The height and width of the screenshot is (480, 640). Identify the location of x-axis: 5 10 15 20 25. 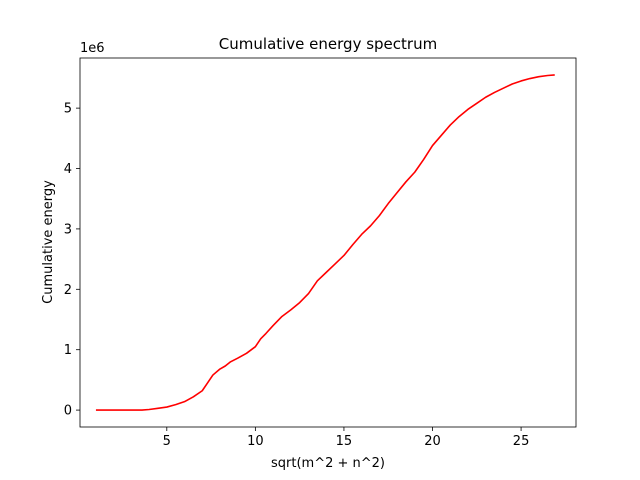
(346, 438).